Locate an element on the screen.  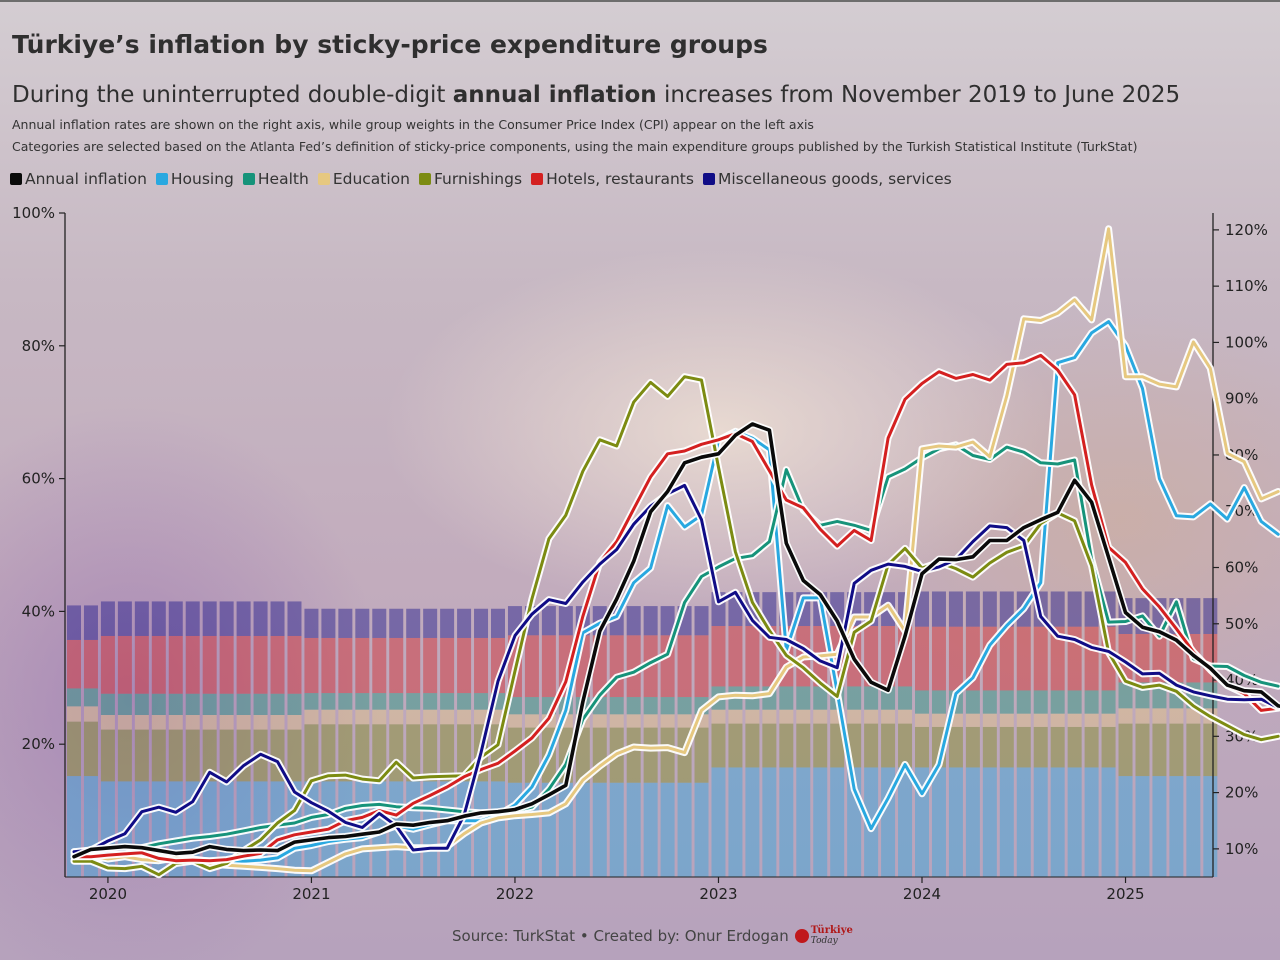
legend-swatch-education is located at coordinates (323, 179).